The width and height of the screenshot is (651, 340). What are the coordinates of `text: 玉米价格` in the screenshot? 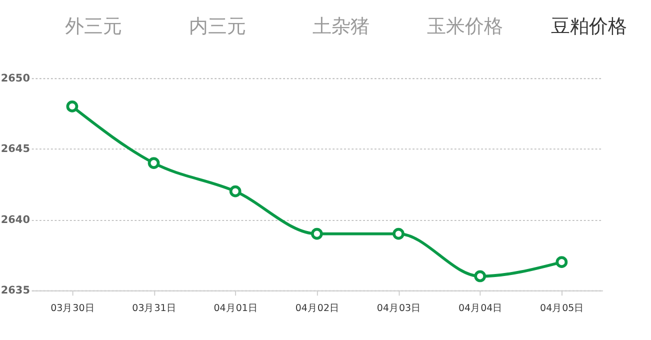 It's located at (465, 26).